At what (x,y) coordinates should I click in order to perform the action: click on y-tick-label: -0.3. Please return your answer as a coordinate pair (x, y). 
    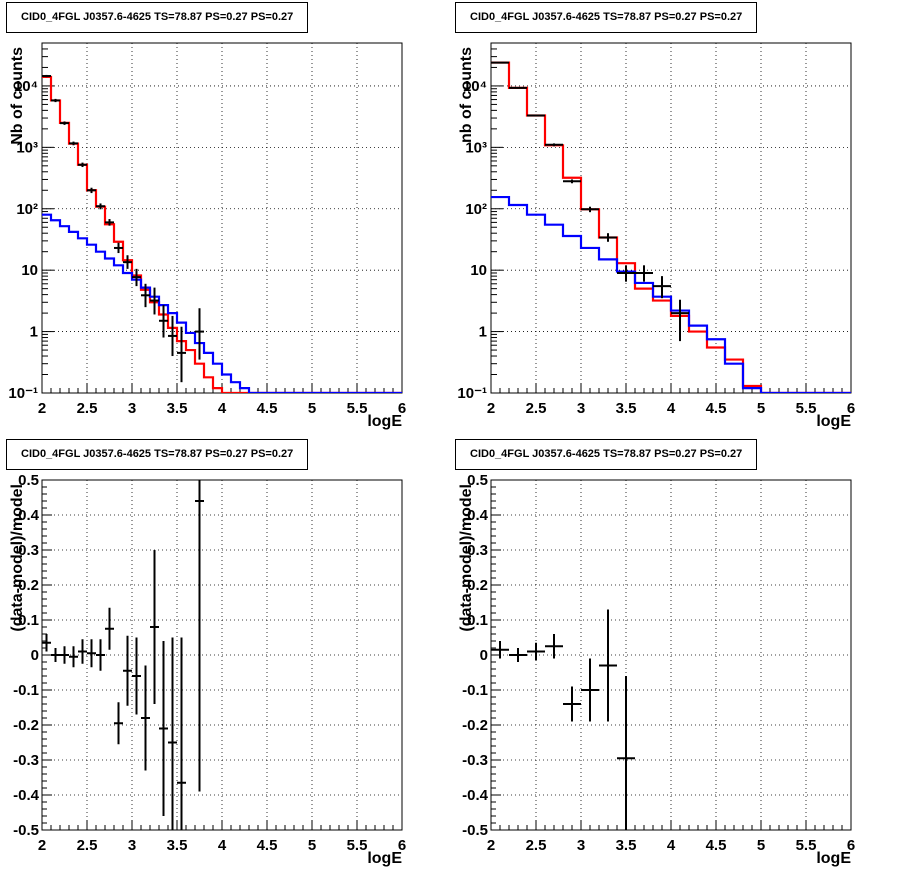
    Looking at the image, I should click on (26, 760).